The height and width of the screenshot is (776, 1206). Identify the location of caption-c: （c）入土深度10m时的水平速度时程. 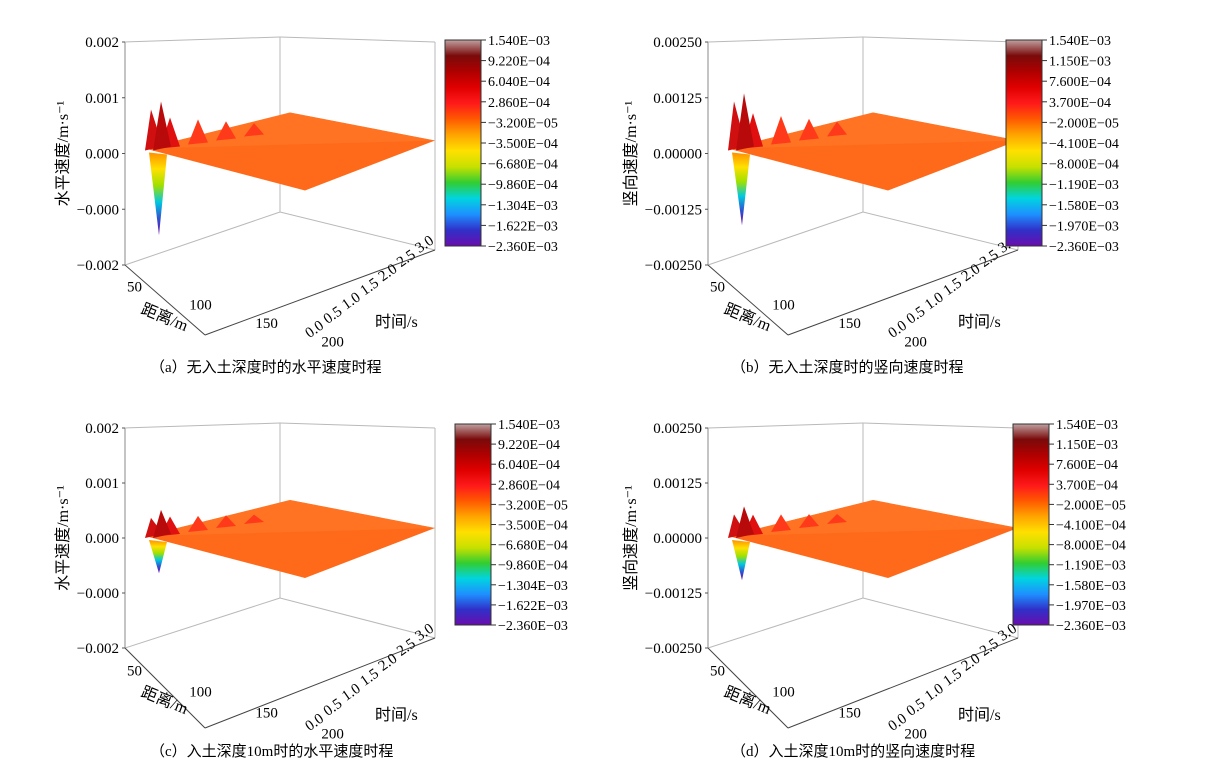
(272, 752).